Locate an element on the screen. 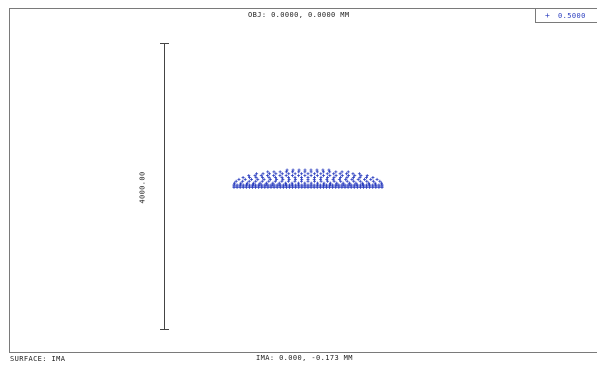 The width and height of the screenshot is (597, 365). scale-bar is located at coordinates (164, 186).